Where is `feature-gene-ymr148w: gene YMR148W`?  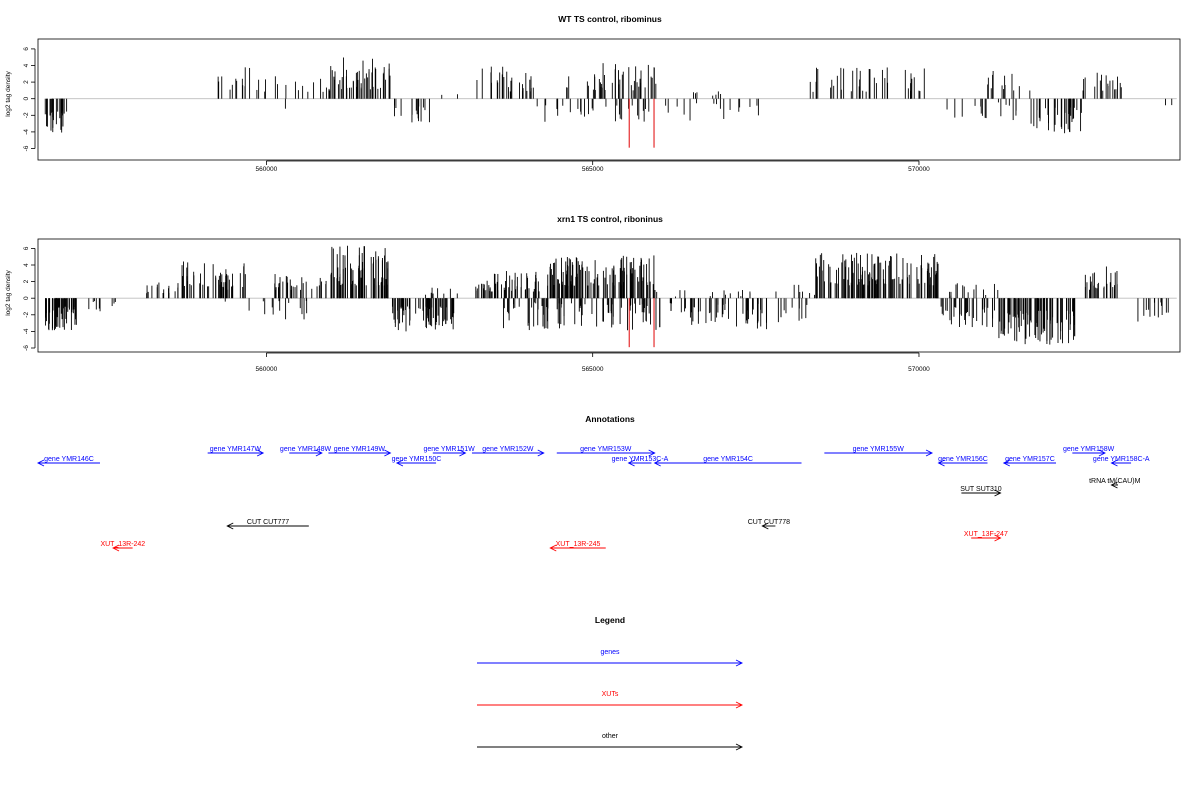 feature-gene-ymr148w: gene YMR148W is located at coordinates (306, 451).